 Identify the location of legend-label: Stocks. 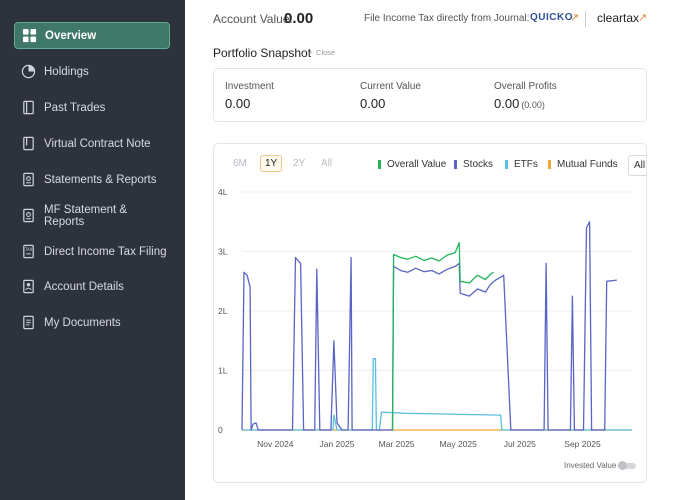
(478, 164).